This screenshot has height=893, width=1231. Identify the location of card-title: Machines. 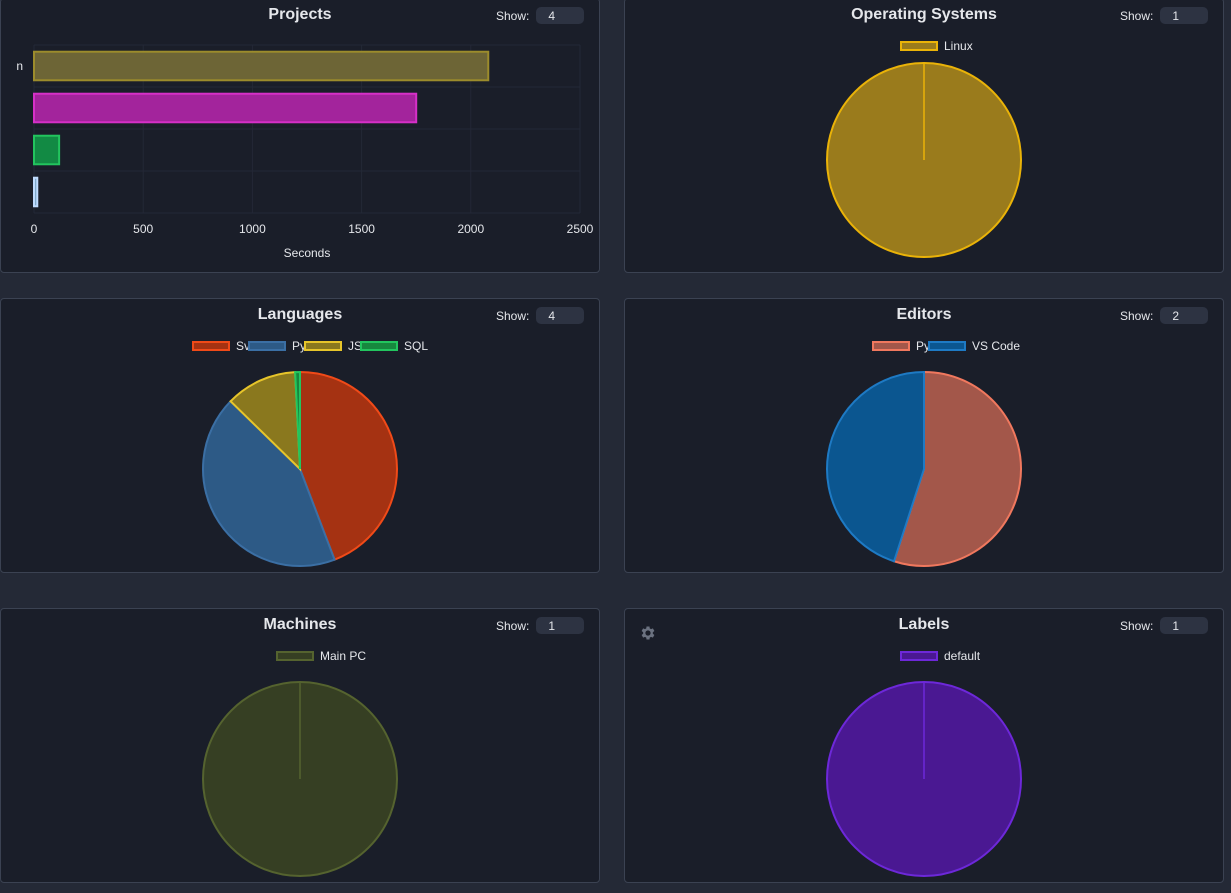
(300, 624).